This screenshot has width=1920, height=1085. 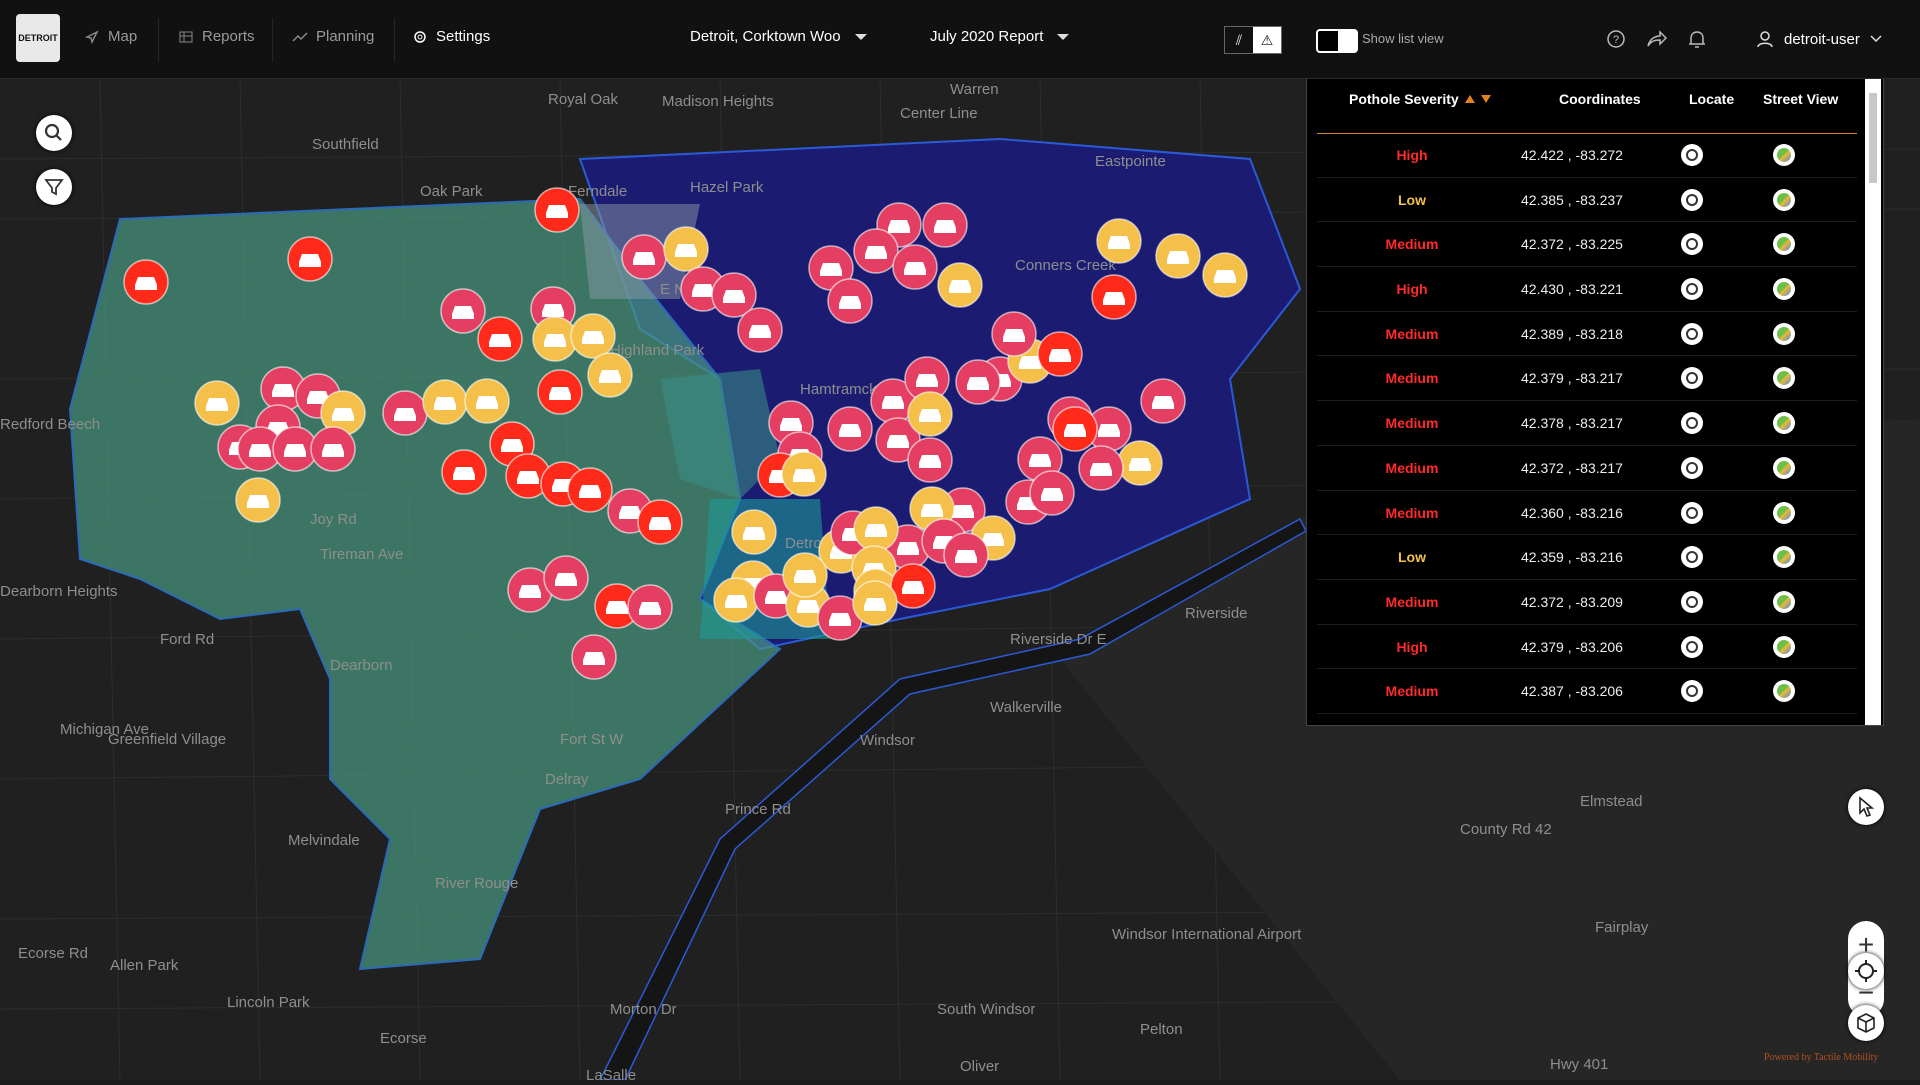 I want to click on table-row: Medium 42.372 , -83.209, so click(x=1587, y=602).